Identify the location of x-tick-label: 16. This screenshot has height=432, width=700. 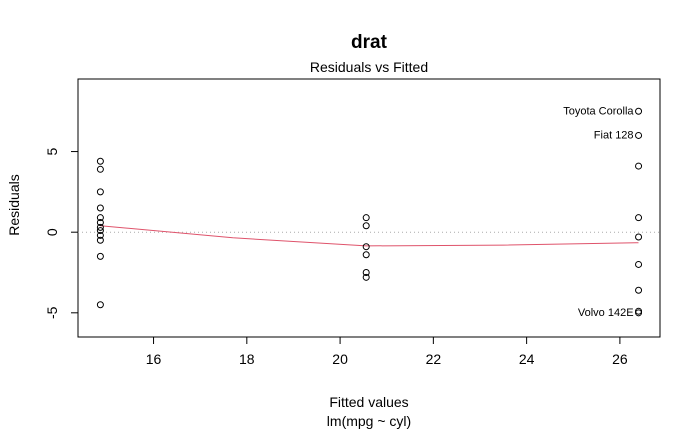
(154, 359).